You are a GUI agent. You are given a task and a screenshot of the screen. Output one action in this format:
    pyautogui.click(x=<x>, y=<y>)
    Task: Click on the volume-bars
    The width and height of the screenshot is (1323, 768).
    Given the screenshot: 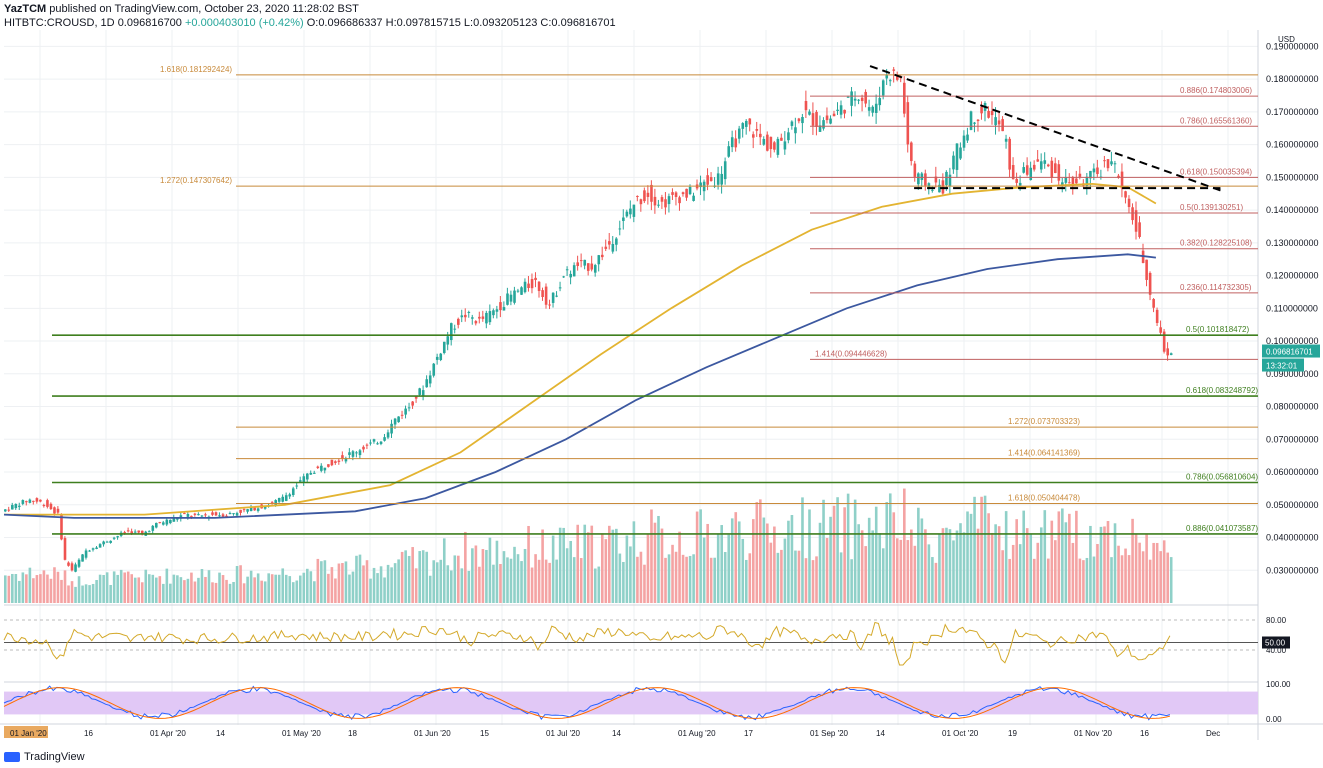 What is the action you would take?
    pyautogui.click(x=588, y=545)
    